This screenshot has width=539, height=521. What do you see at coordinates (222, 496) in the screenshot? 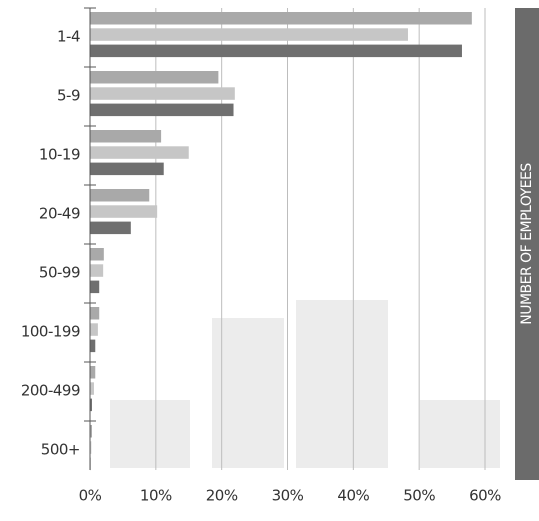
I see `x-tick-label: 20%` at bounding box center [222, 496].